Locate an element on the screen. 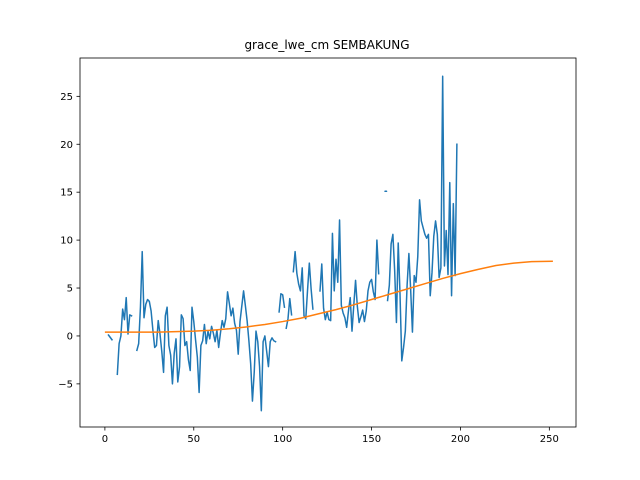  x-tick-label: 100 is located at coordinates (282, 439).